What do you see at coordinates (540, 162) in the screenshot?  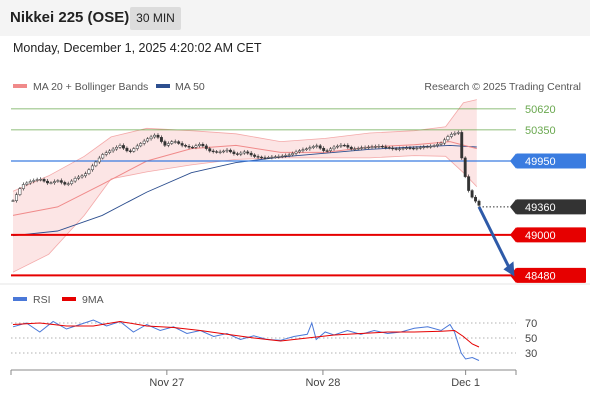 I see `level-label-49950: 49950` at bounding box center [540, 162].